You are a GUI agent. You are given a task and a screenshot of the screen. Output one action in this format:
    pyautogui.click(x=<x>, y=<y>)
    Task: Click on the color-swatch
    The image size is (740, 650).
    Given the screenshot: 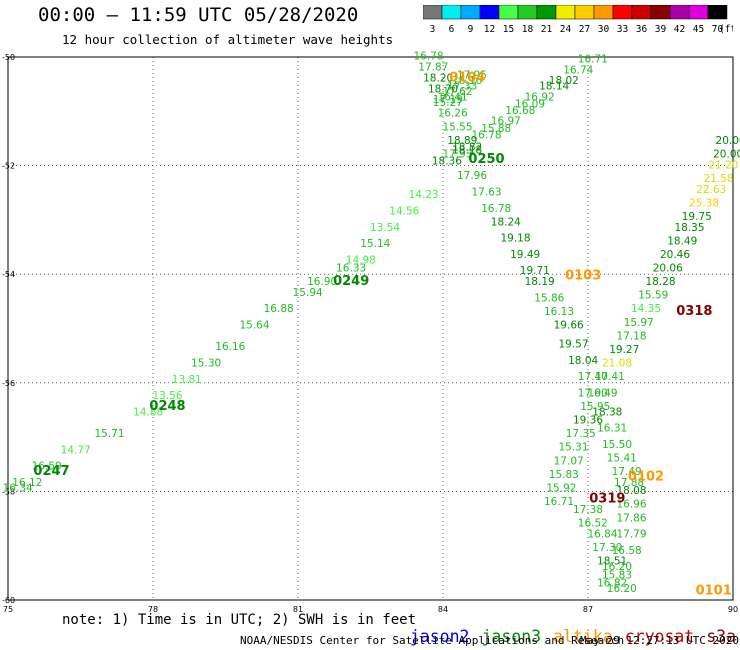 What is the action you would take?
    pyautogui.click(x=717, y=12)
    